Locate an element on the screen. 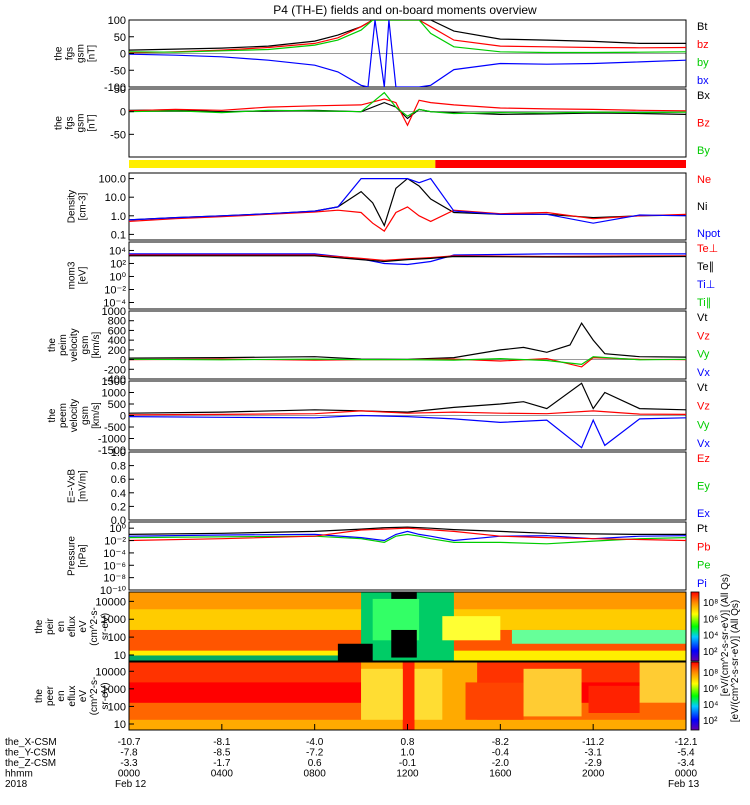 This screenshot has height=805, width=750. legend-item: bx is located at coordinates (703, 81).